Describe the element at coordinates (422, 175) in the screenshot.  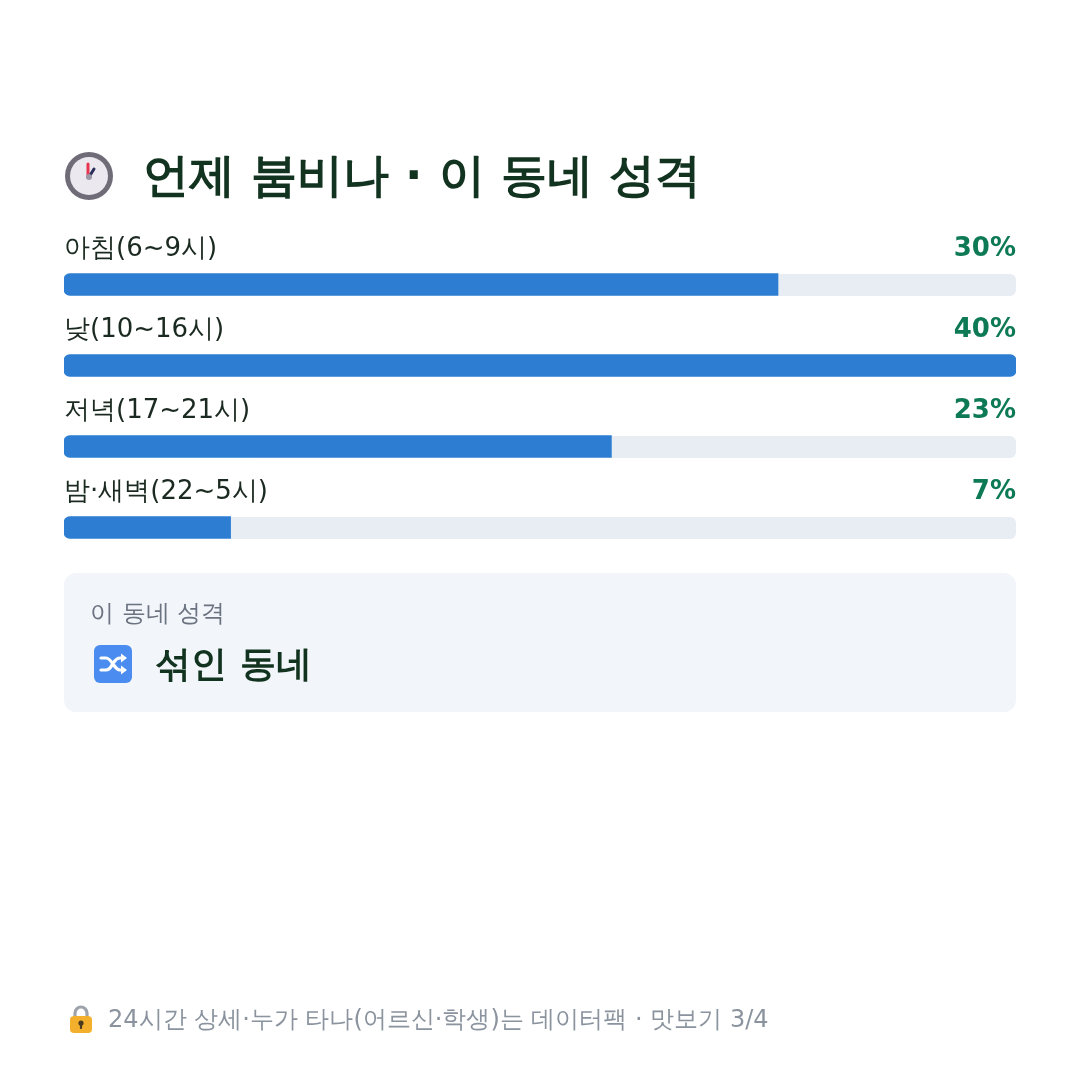
I see `chart-title: 언제 붐비나 · 이 동네 성격` at that location.